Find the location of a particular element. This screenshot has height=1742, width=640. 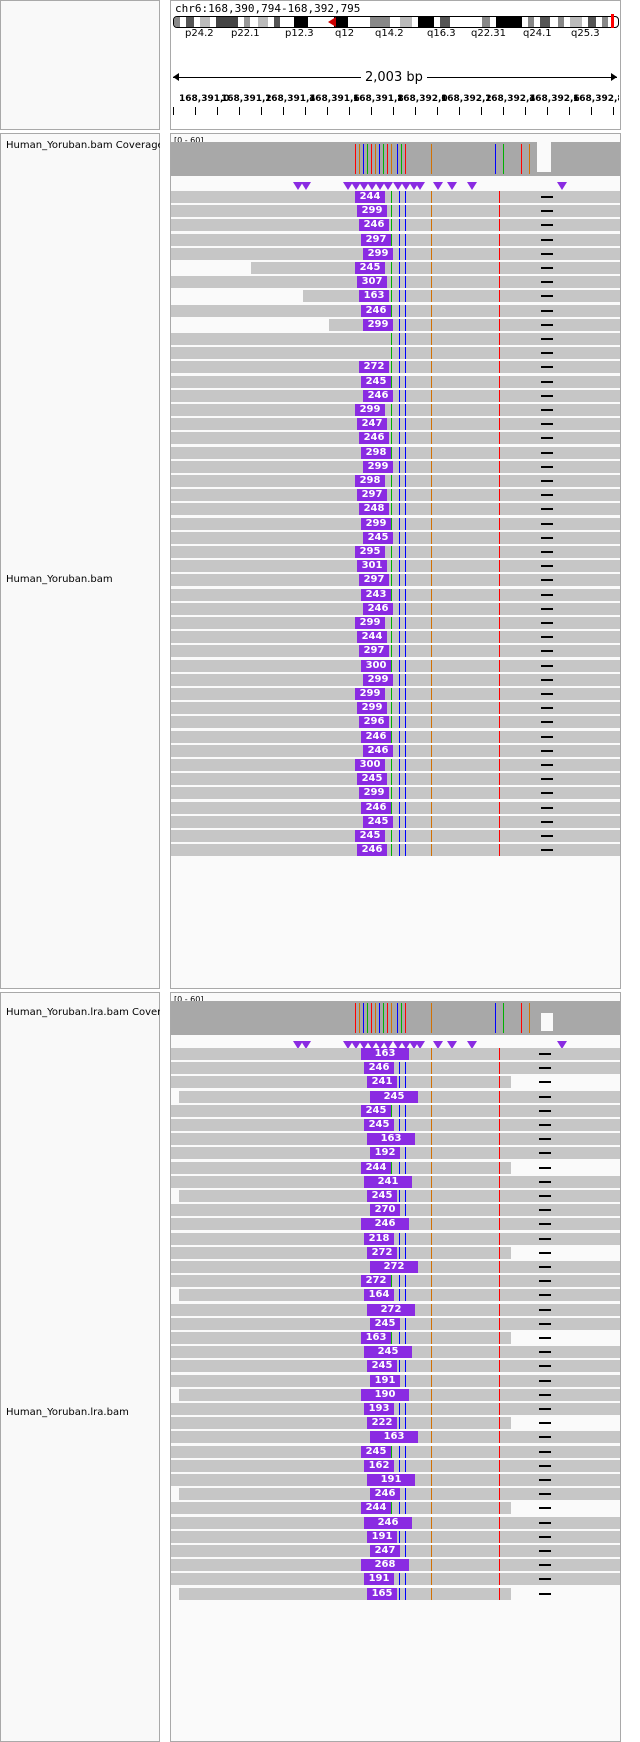

insertion-size-label: 193 is located at coordinates (379, 1409).